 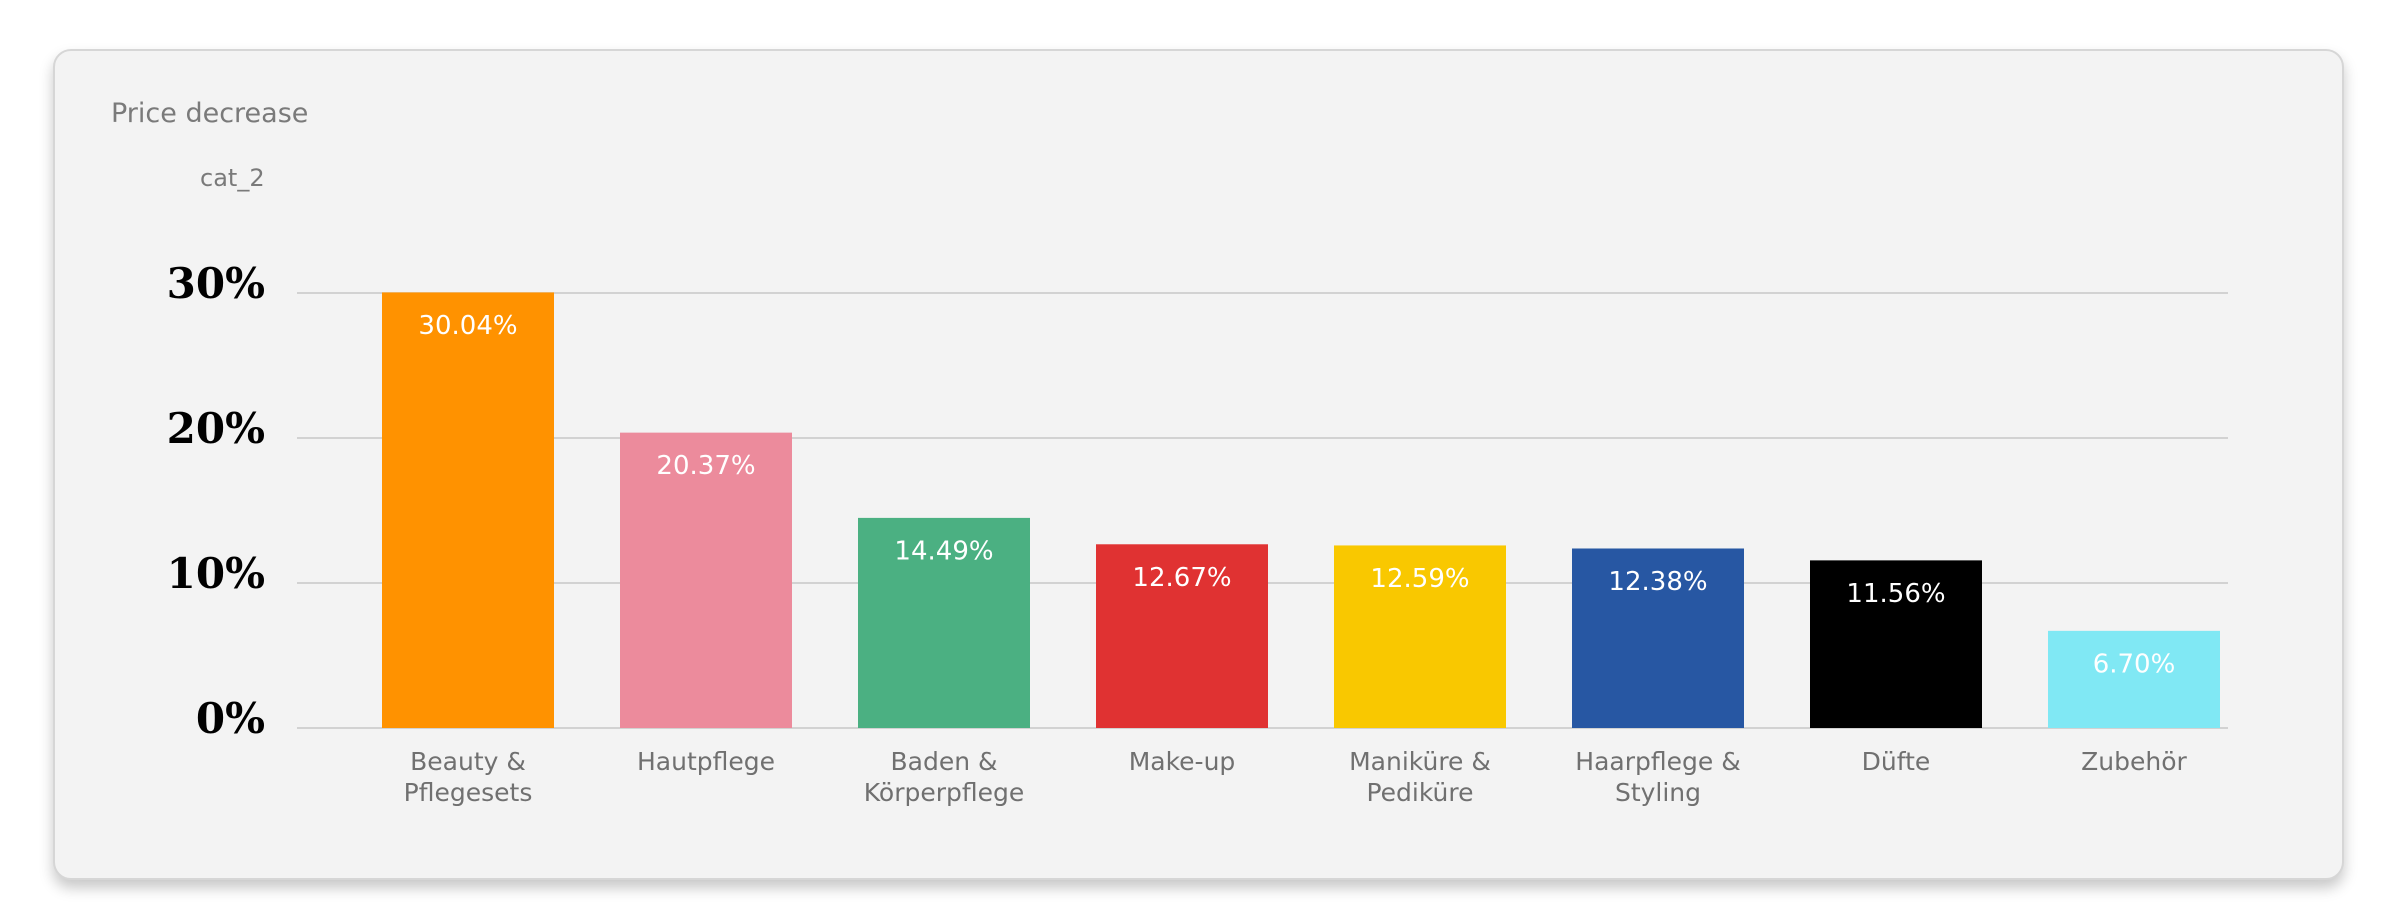 What do you see at coordinates (216, 573) in the screenshot?
I see `y-tick-label: 10%` at bounding box center [216, 573].